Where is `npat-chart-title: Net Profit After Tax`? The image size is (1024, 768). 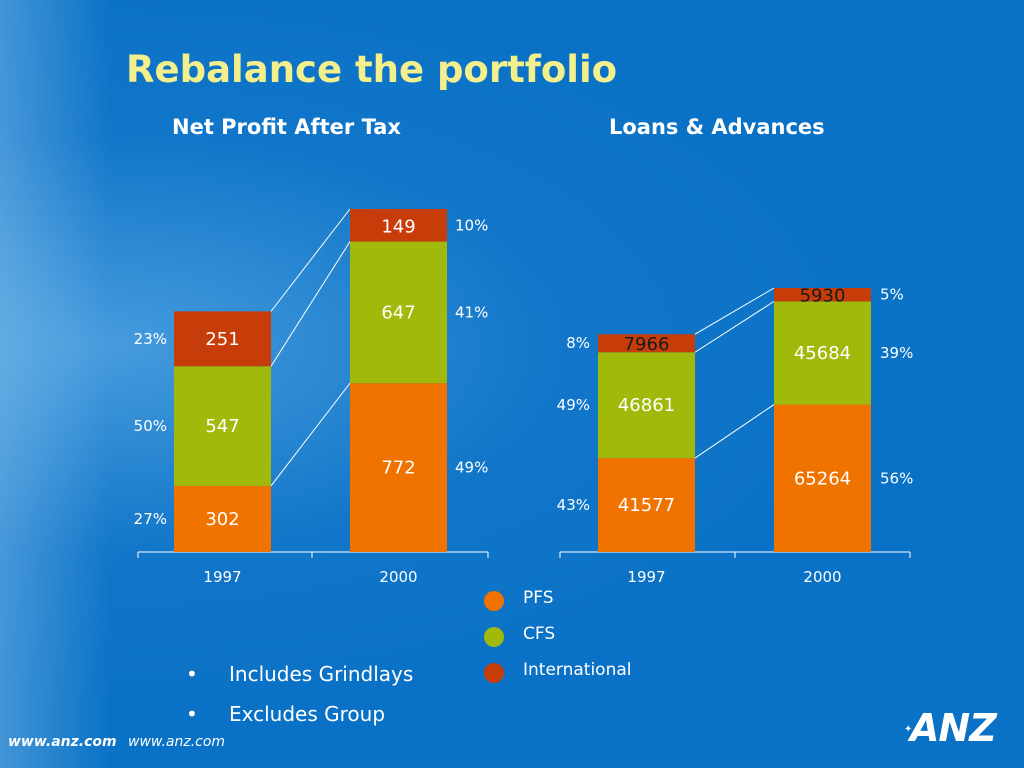
npat-chart-title: Net Profit After Tax is located at coordinates (286, 127).